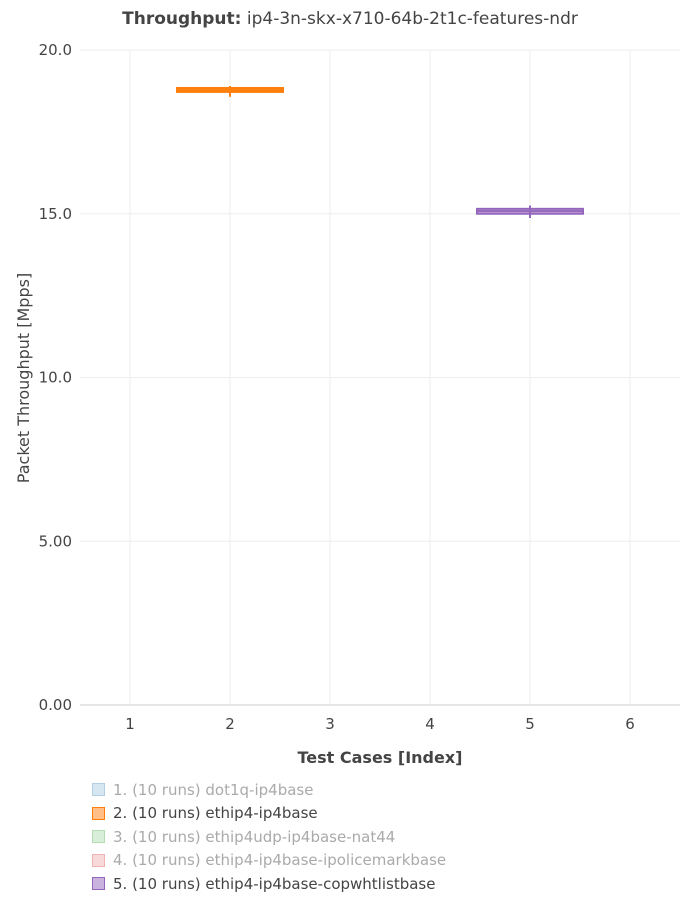 This screenshot has height=904, width=700. I want to click on x-axis-label: Test Cases [Index], so click(380, 757).